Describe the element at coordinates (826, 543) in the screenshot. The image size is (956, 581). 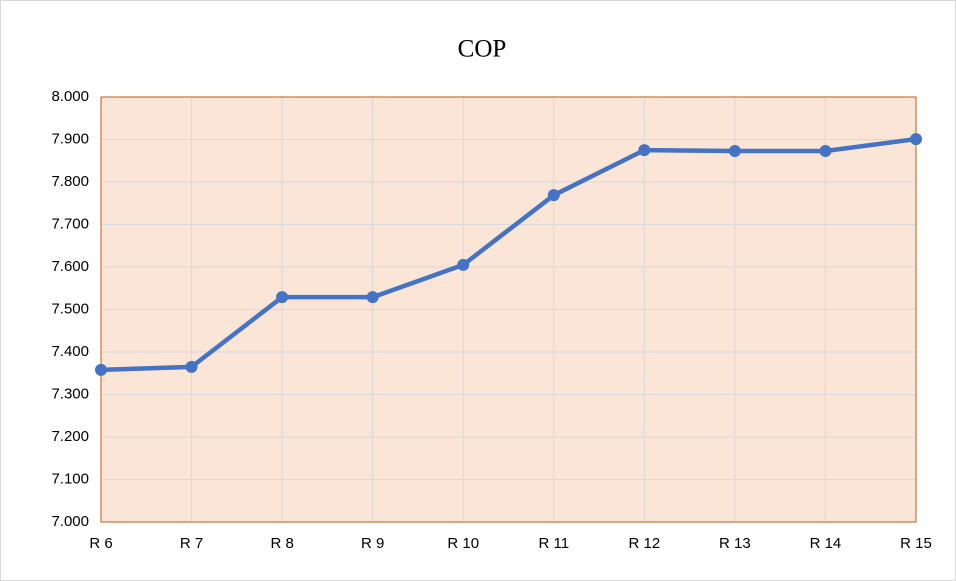
I see `x-tick-label: R 14` at that location.